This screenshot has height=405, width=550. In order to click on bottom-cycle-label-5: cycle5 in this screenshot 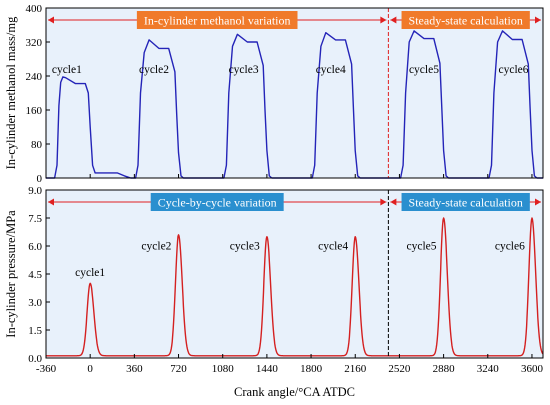, I will do `click(422, 247)`.